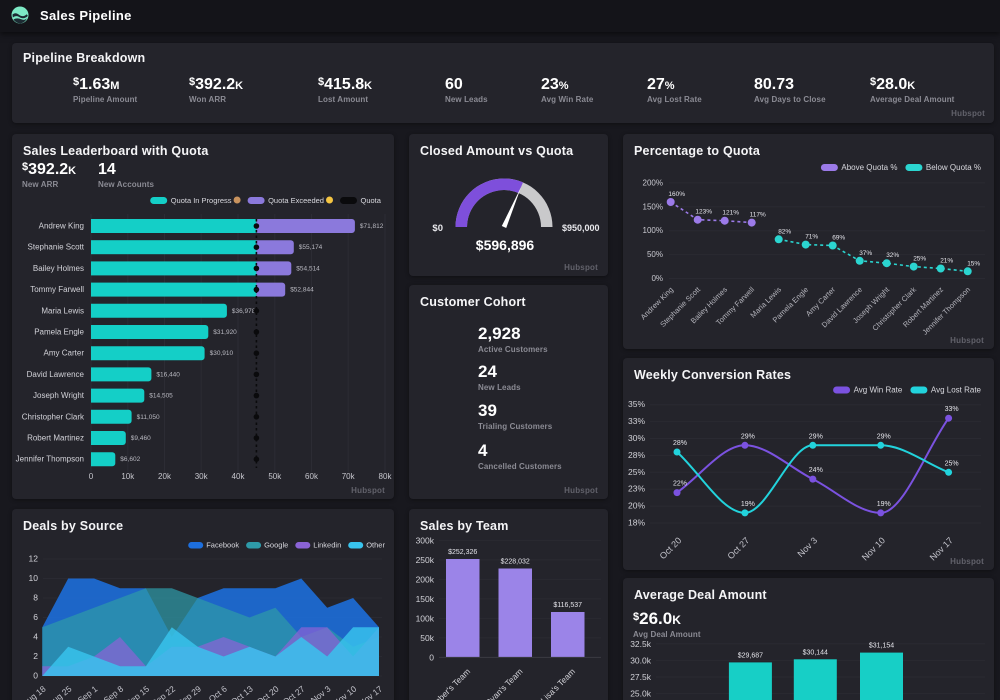 Image resolution: width=1000 pixels, height=700 pixels. What do you see at coordinates (239, 476) in the screenshot?
I see `svg-text: 40k` at bounding box center [239, 476].